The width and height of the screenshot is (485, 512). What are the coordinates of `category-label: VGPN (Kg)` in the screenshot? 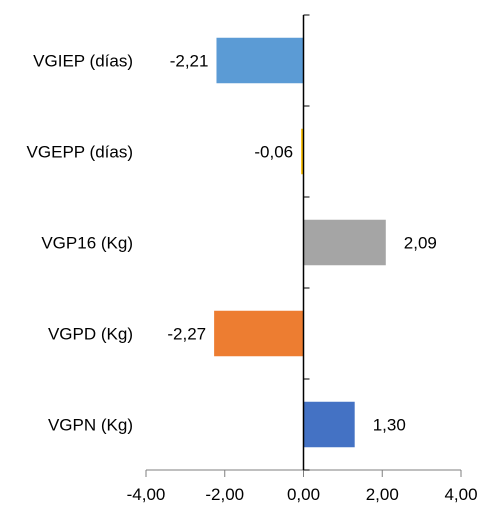 It's located at (90, 425).